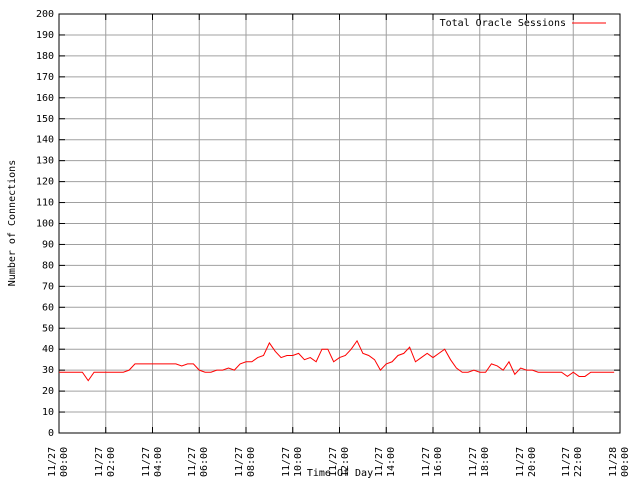 This screenshot has width=640, height=480. I want to click on y-tick-label: 130, so click(45, 161).